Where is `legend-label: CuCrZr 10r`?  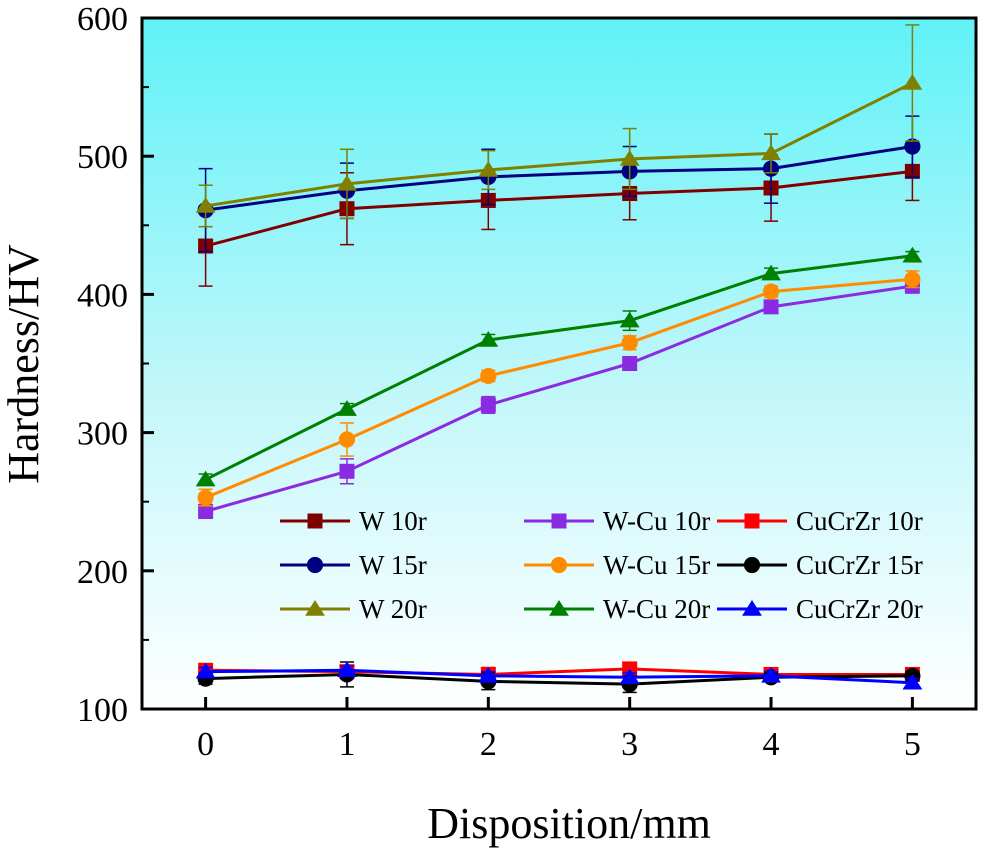 legend-label: CuCrZr 10r is located at coordinates (859, 521).